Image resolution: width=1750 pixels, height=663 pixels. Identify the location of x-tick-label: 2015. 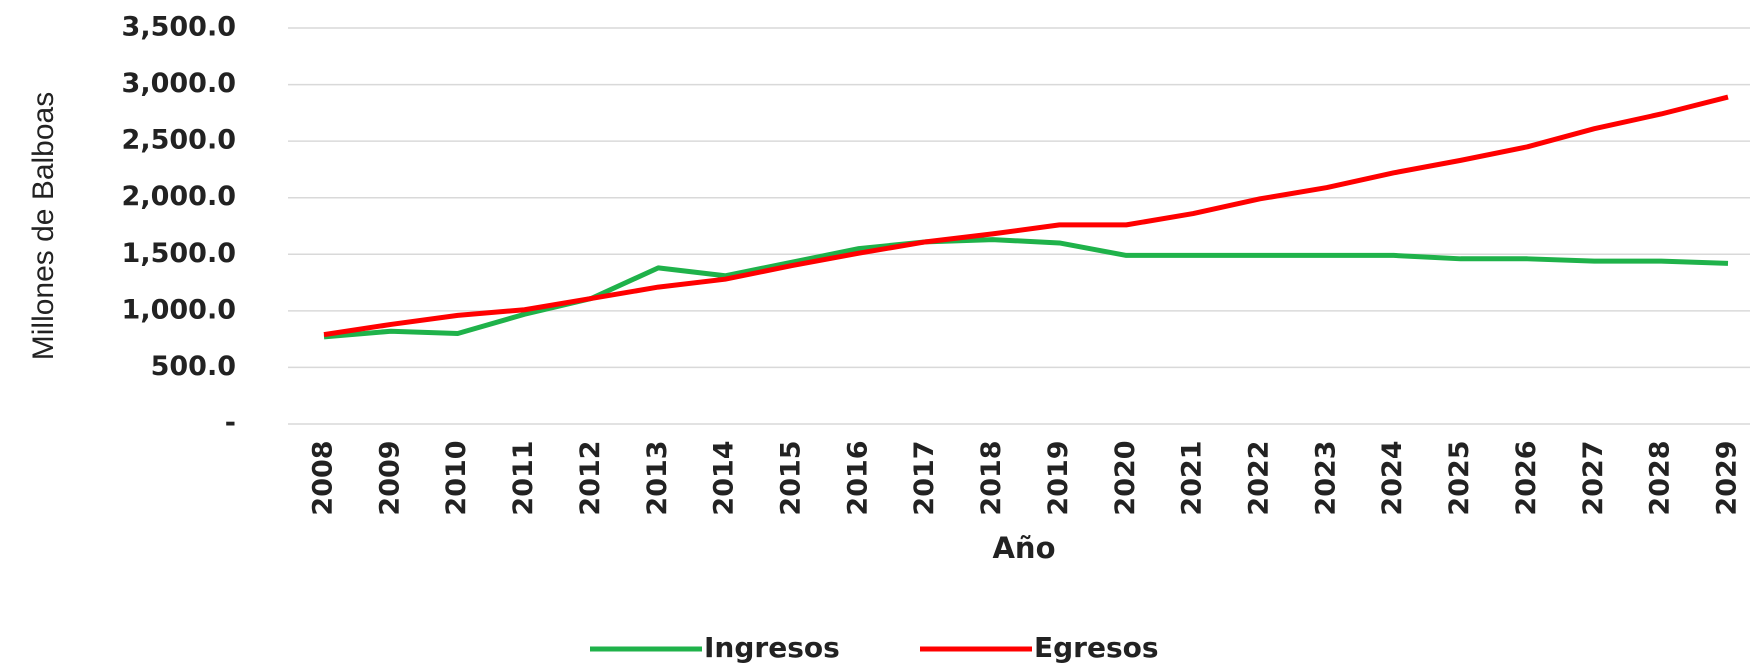
(791, 477).